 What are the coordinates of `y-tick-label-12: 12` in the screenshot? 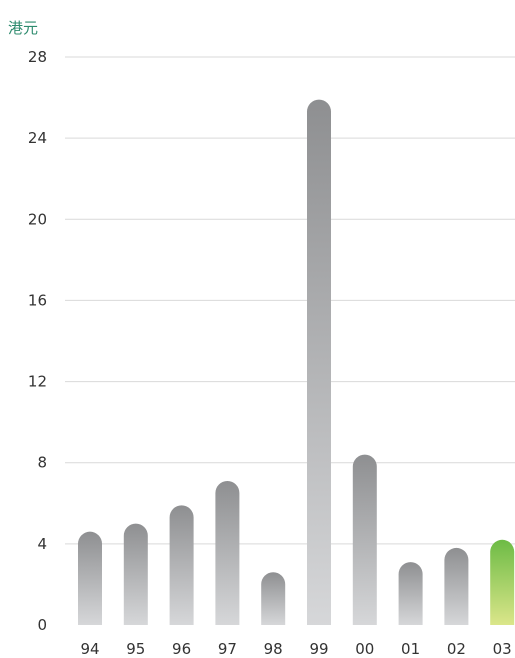 It's located at (37, 382).